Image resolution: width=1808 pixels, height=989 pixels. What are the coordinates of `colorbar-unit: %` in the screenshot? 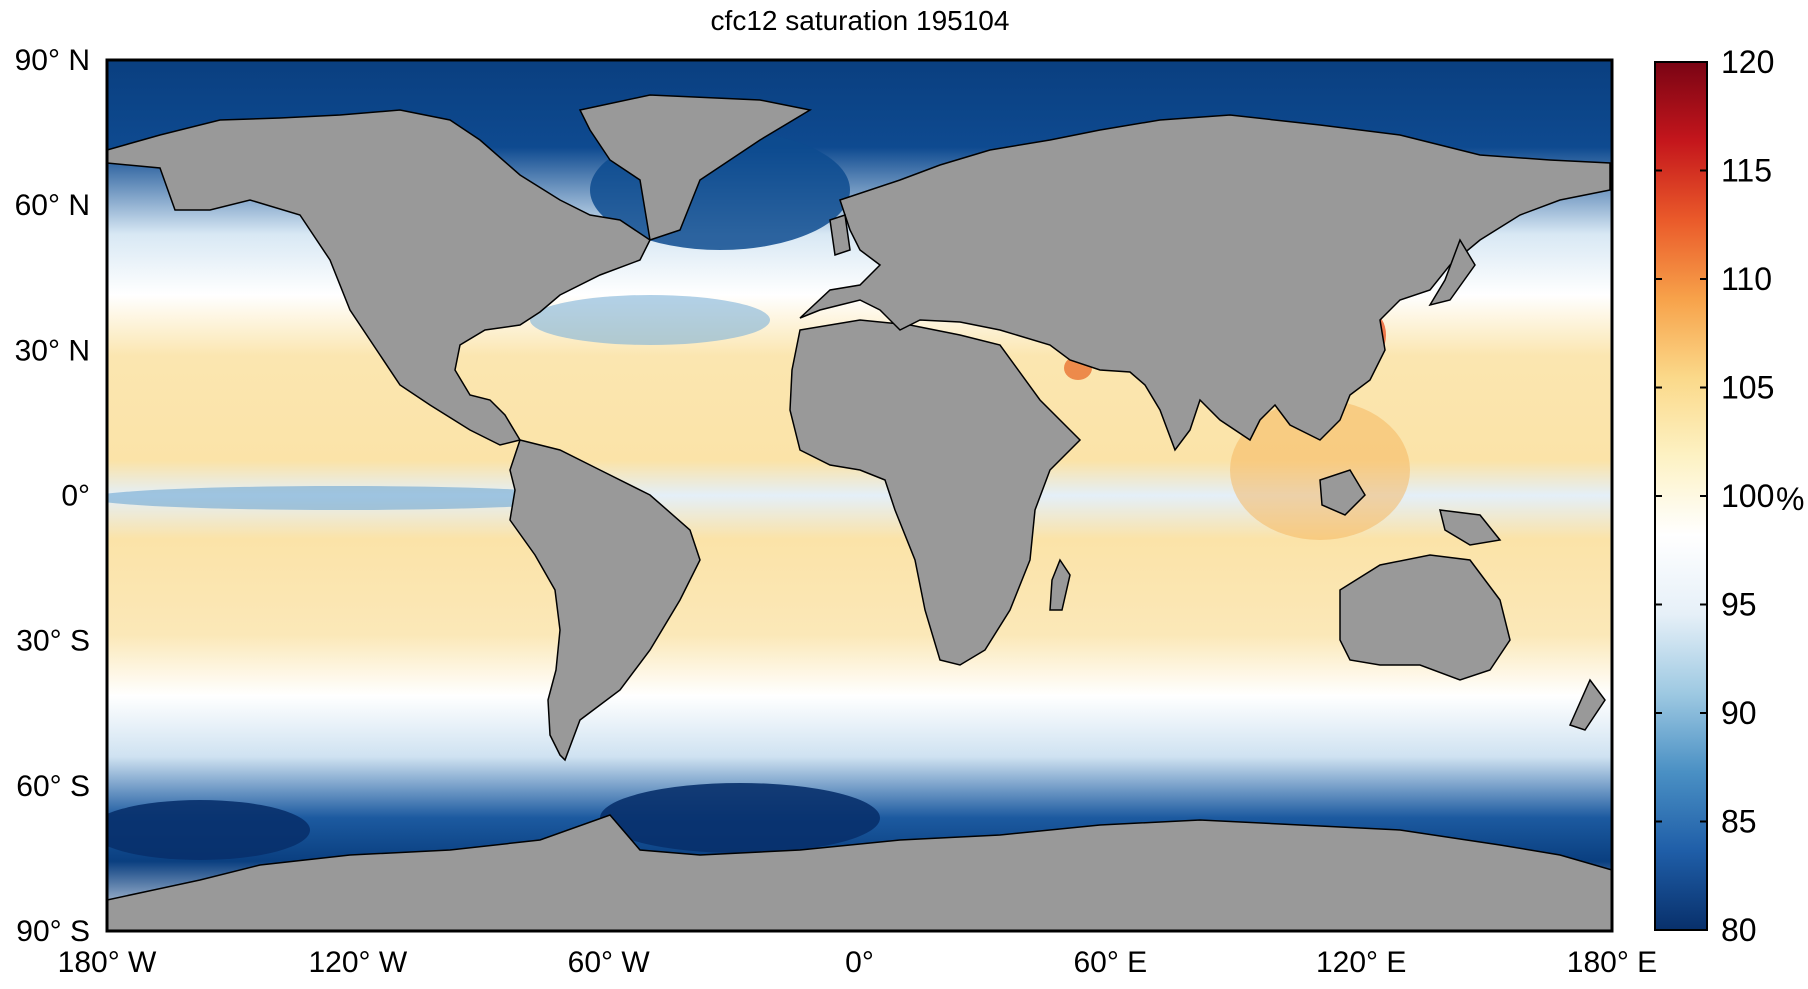 It's located at (1790, 499).